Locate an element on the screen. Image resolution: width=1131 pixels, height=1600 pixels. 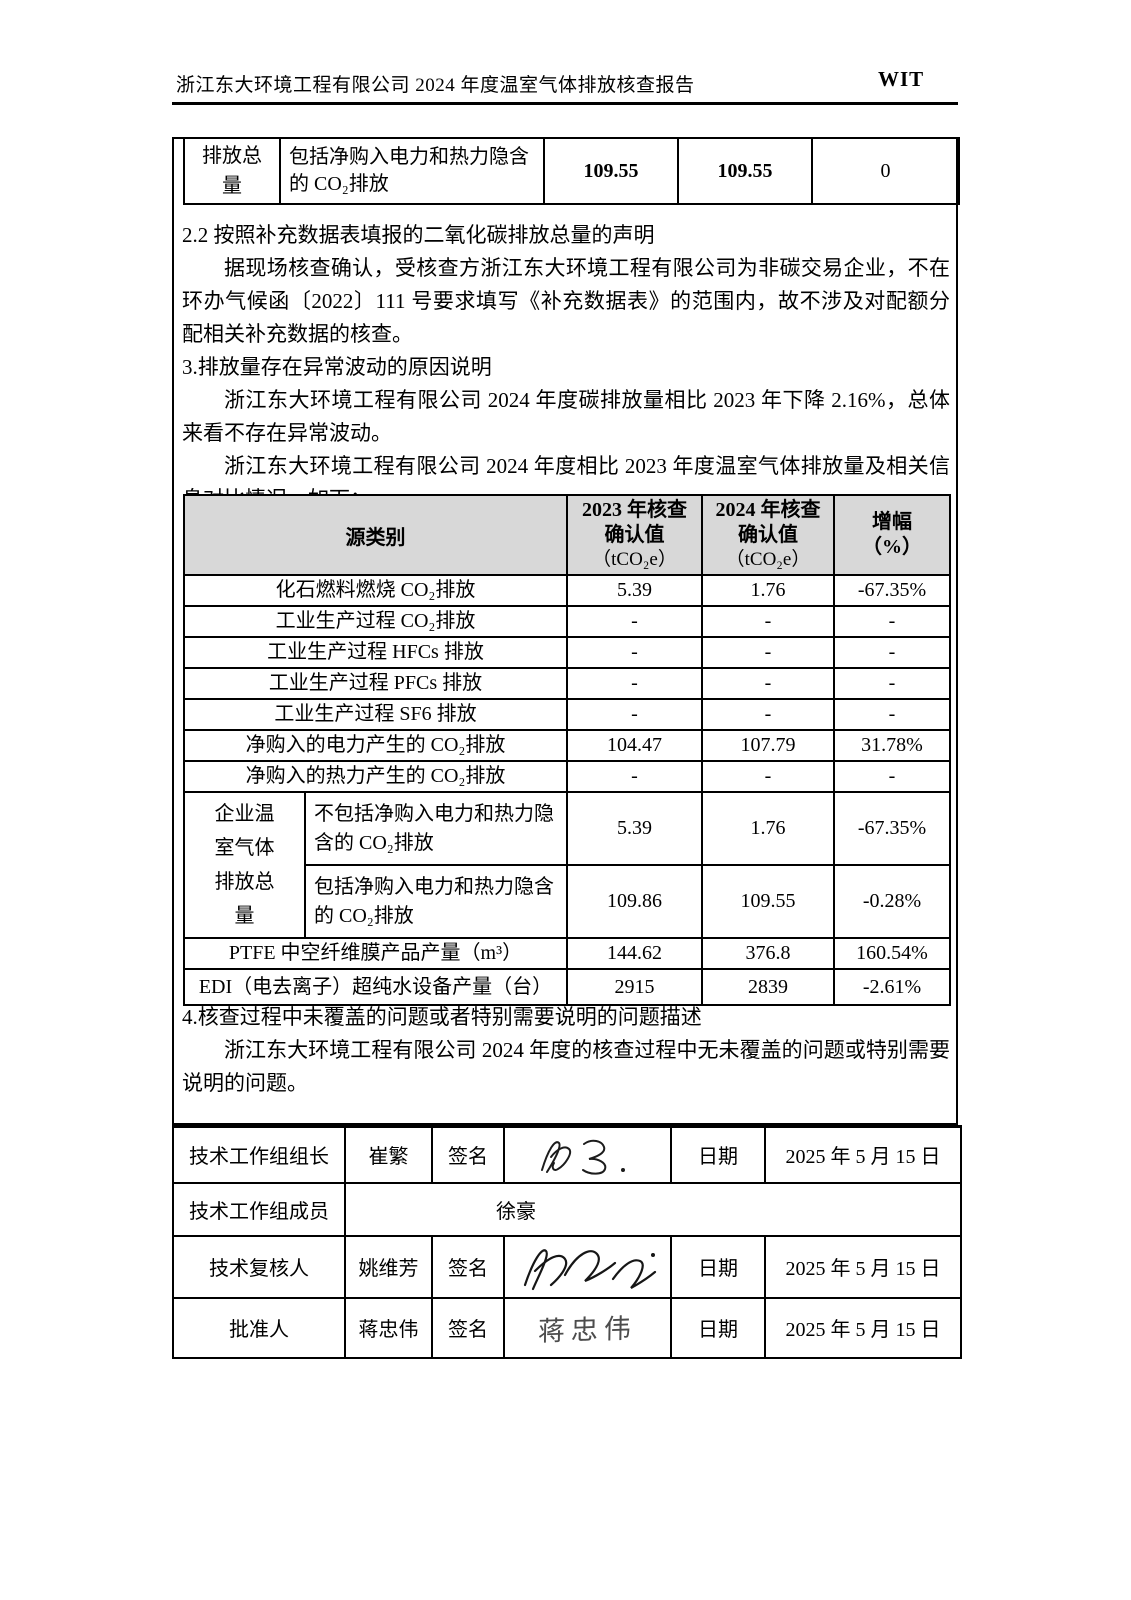
table-row: 工业生产过程 SF6 排放 - - - is located at coordinates (567, 714).